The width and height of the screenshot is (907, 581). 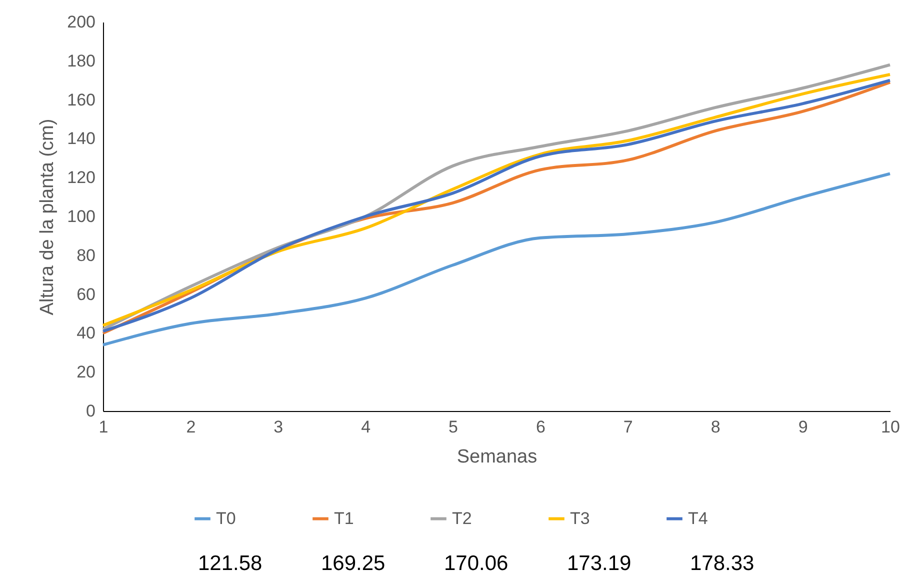 I want to click on legend-label: T2, so click(x=462, y=518).